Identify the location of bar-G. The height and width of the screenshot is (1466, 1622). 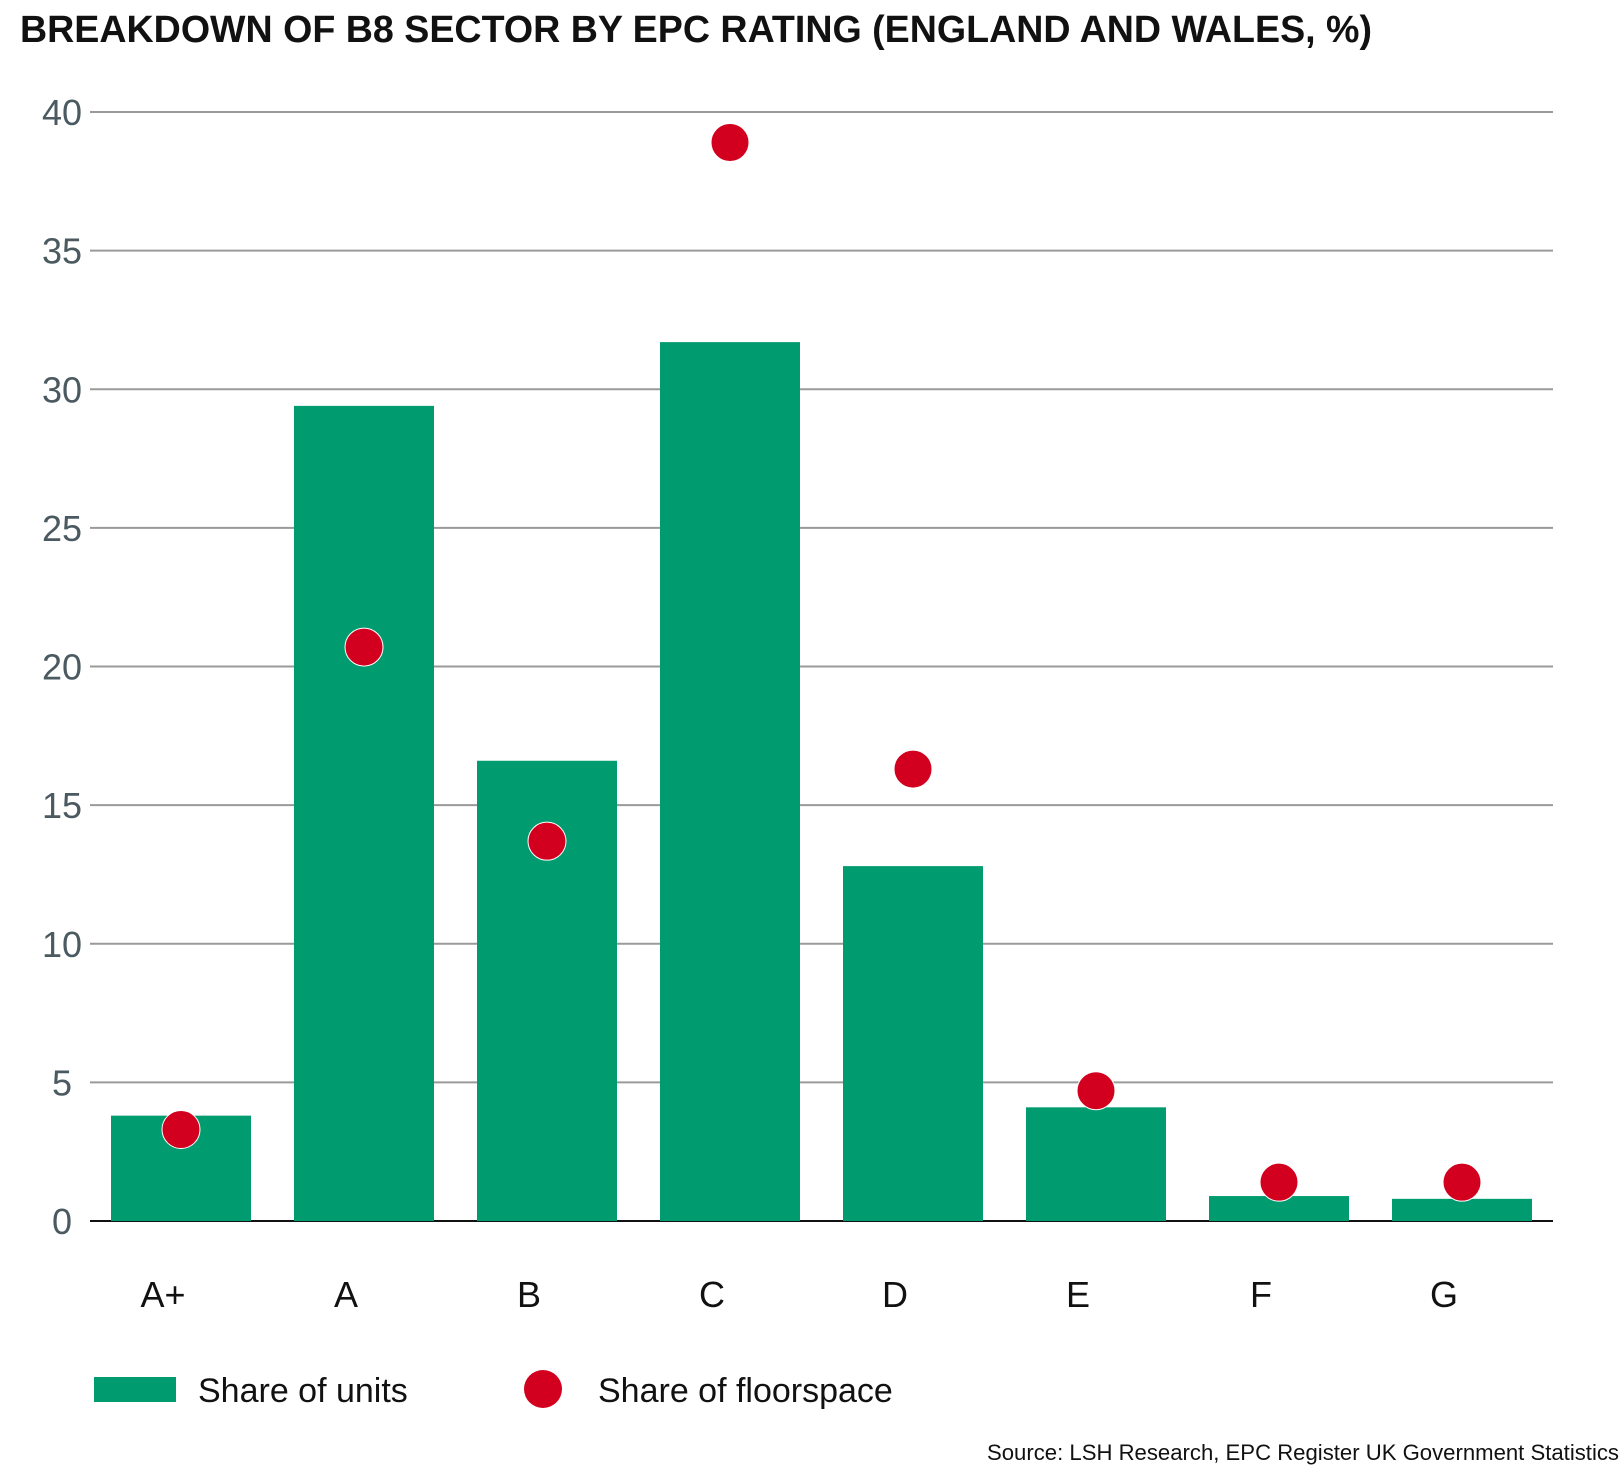
(1462, 1209).